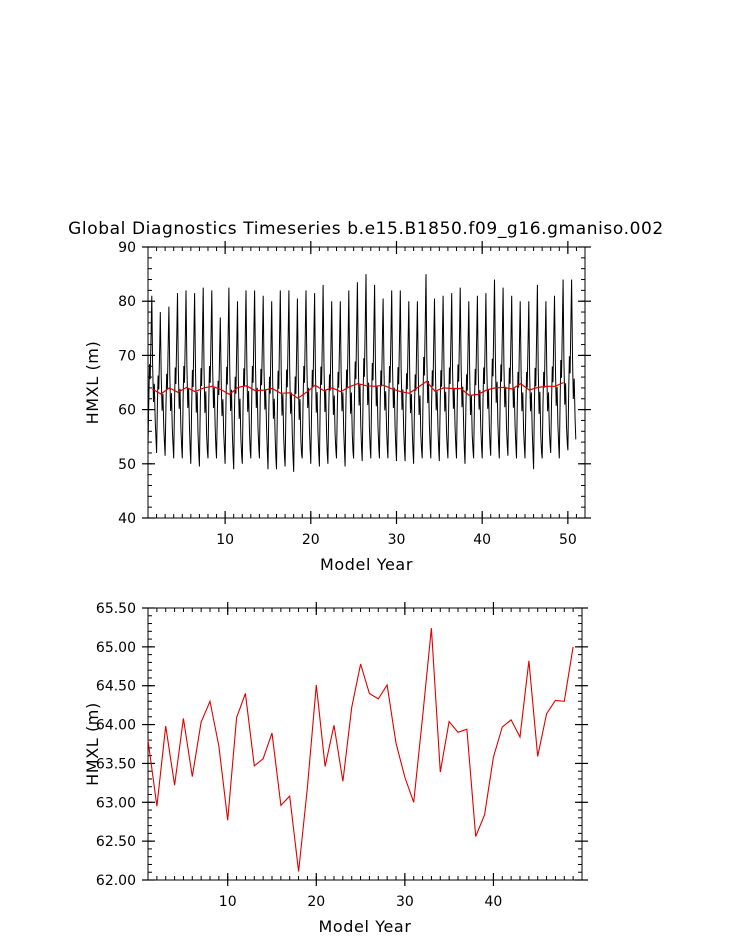 Image resolution: width=733 pixels, height=945 pixels. Describe the element at coordinates (116, 764) in the screenshot. I see `y-tick-label: 63.50` at that location.